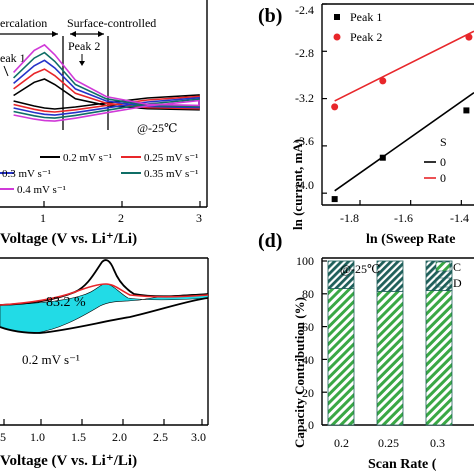 The height and width of the screenshot is (474, 474). Describe the element at coordinates (388, 443) in the screenshot. I see `panel-d-xtick: 0.25` at that location.